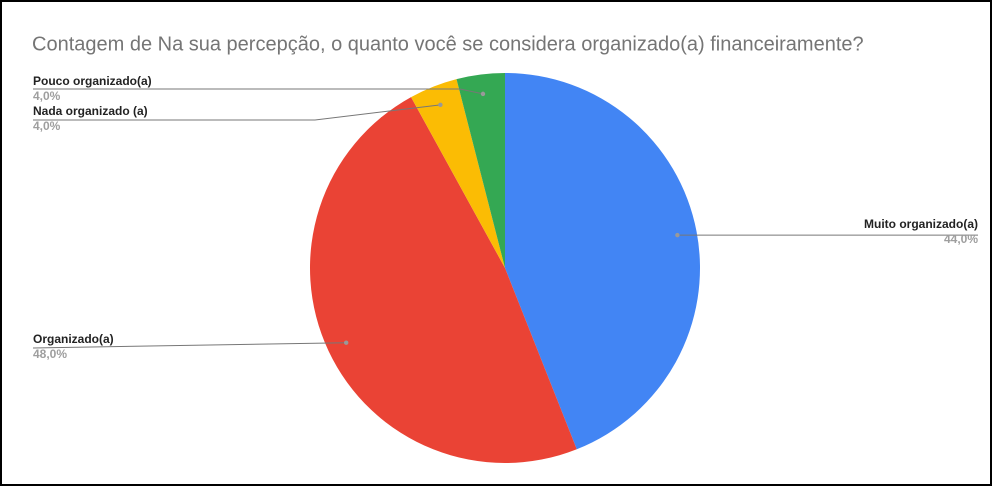 Image resolution: width=992 pixels, height=486 pixels. What do you see at coordinates (50, 354) in the screenshot?
I see `slice-value: 48,0%` at bounding box center [50, 354].